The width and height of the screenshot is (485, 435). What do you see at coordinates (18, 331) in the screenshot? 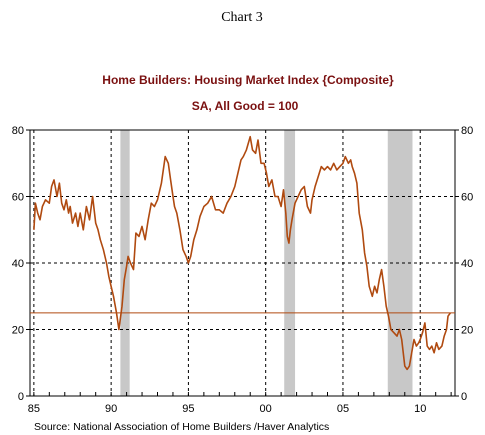
I see `y-tick-label-left-1: 20` at bounding box center [18, 331].